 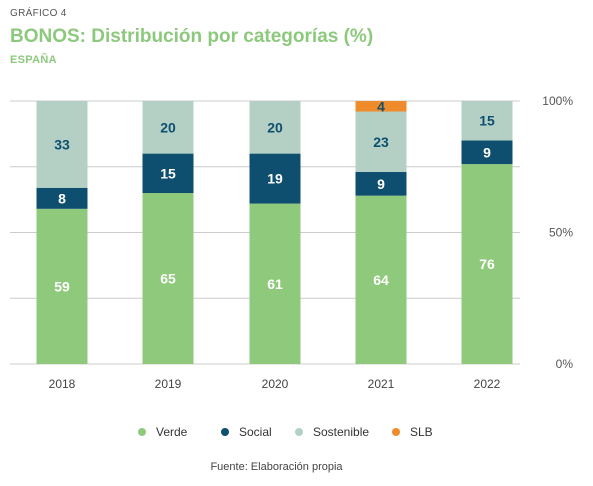 I want to click on legend-item-slb: SLB, so click(x=412, y=432).